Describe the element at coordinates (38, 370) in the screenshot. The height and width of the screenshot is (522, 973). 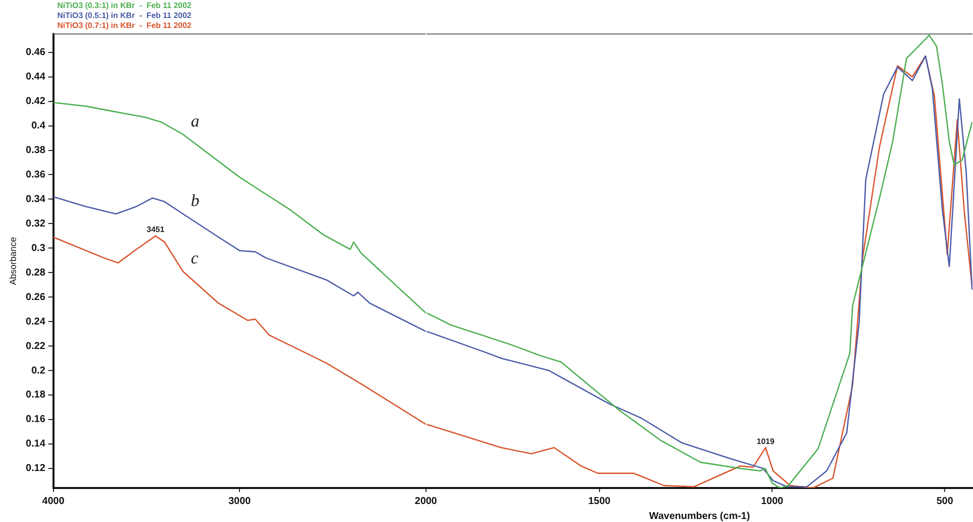
I see `y-tick-label: 0.2` at that location.